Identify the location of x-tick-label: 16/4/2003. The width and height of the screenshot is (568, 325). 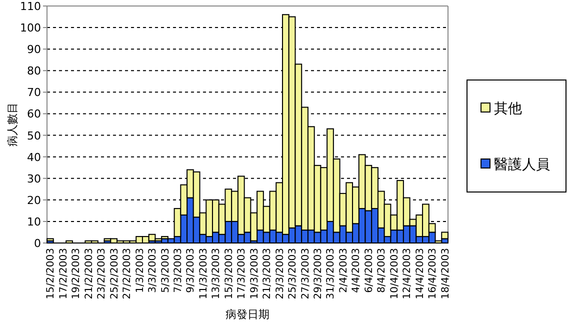
(433, 274).